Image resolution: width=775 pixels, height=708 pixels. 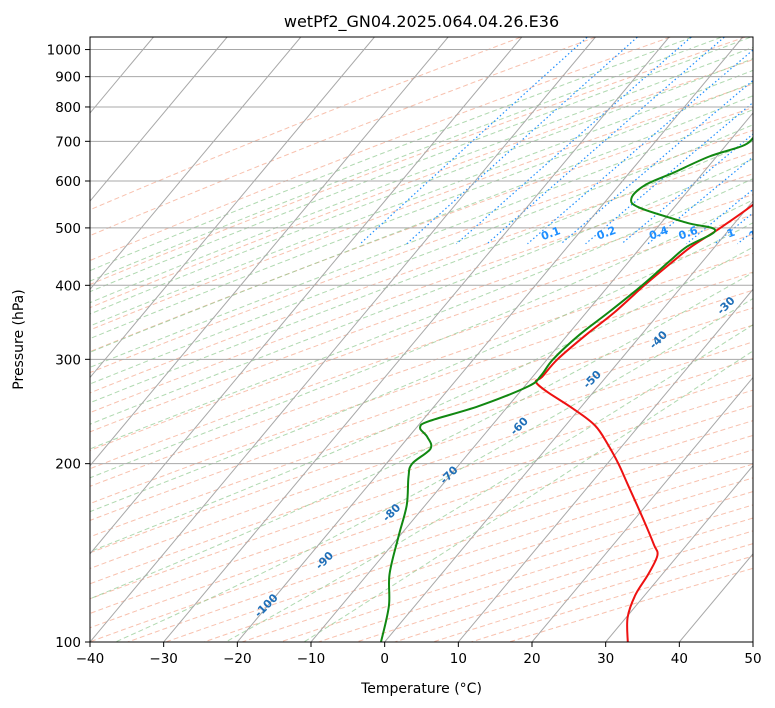 What do you see at coordinates (758, 233) in the screenshot?
I see `mixing-ratio-label: 1.5` at bounding box center [758, 233].